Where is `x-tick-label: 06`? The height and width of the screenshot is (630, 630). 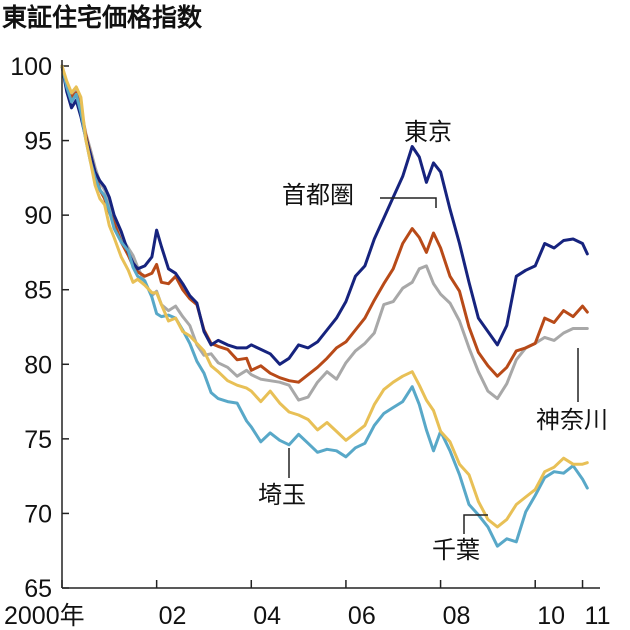
x-tick-label: 06 is located at coordinates (362, 616).